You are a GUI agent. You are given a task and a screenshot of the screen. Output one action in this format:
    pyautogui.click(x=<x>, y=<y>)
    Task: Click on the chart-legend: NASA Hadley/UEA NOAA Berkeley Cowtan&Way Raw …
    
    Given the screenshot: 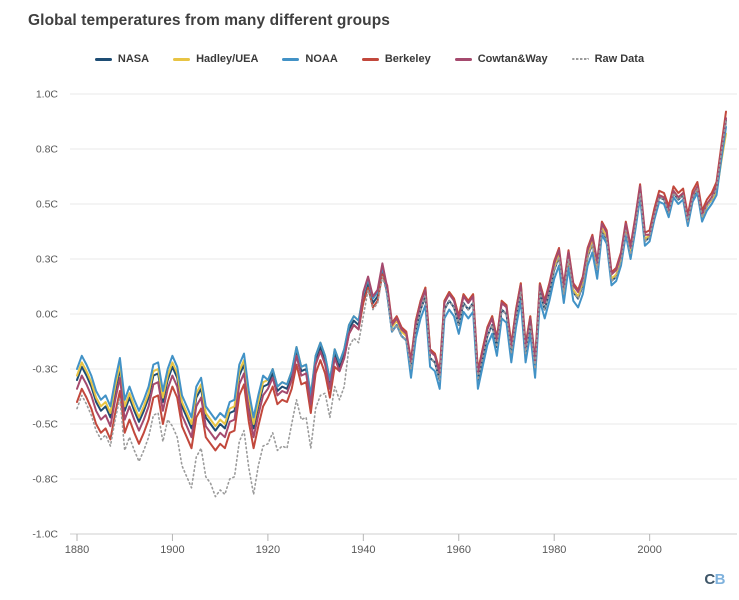 What is the action you would take?
    pyautogui.click(x=369, y=59)
    